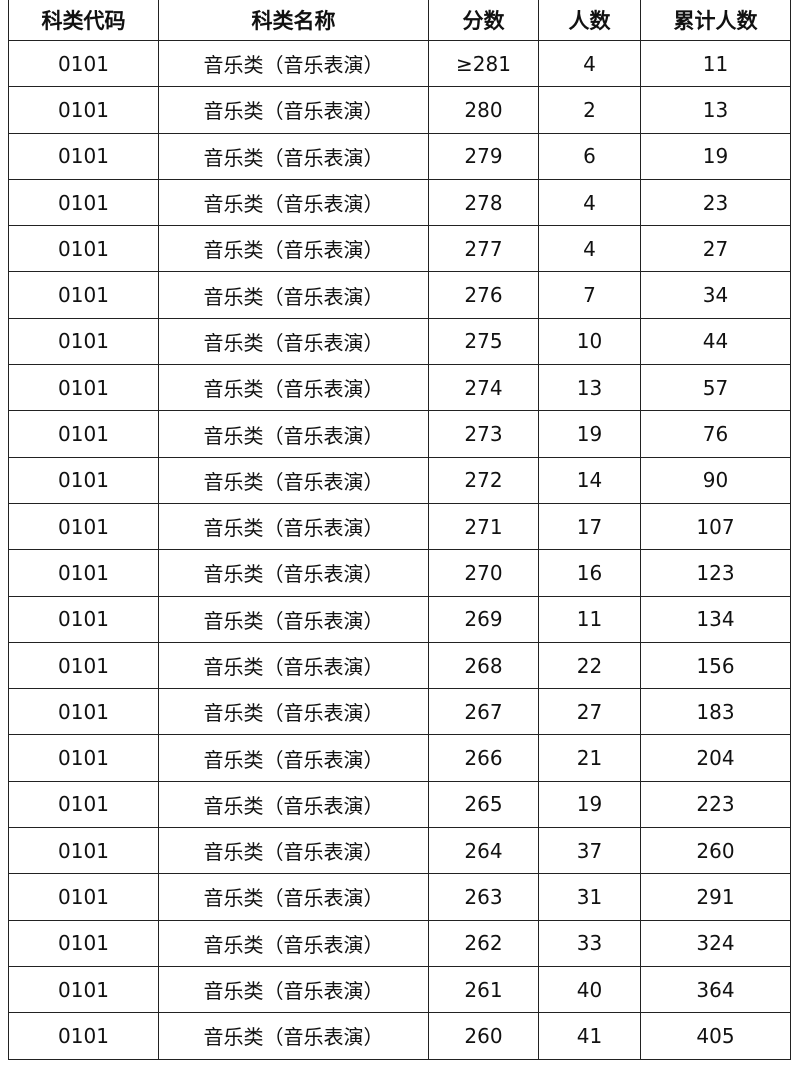 The height and width of the screenshot is (1067, 800). I want to click on table-row: 0101 音乐类（音乐表演） 280 2 13, so click(399, 110).